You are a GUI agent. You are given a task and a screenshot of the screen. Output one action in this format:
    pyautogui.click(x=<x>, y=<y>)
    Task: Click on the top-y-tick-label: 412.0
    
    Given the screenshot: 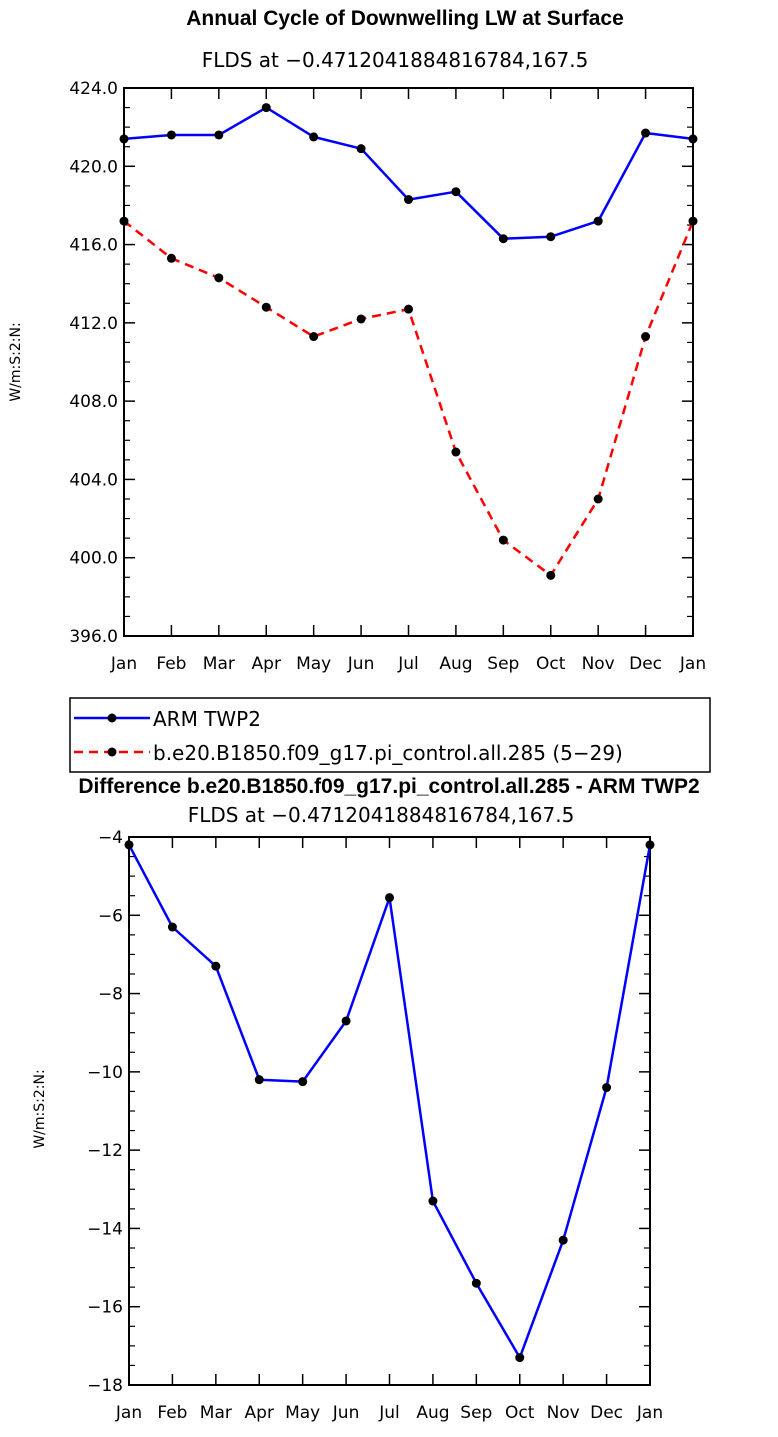 What is the action you would take?
    pyautogui.click(x=93, y=324)
    